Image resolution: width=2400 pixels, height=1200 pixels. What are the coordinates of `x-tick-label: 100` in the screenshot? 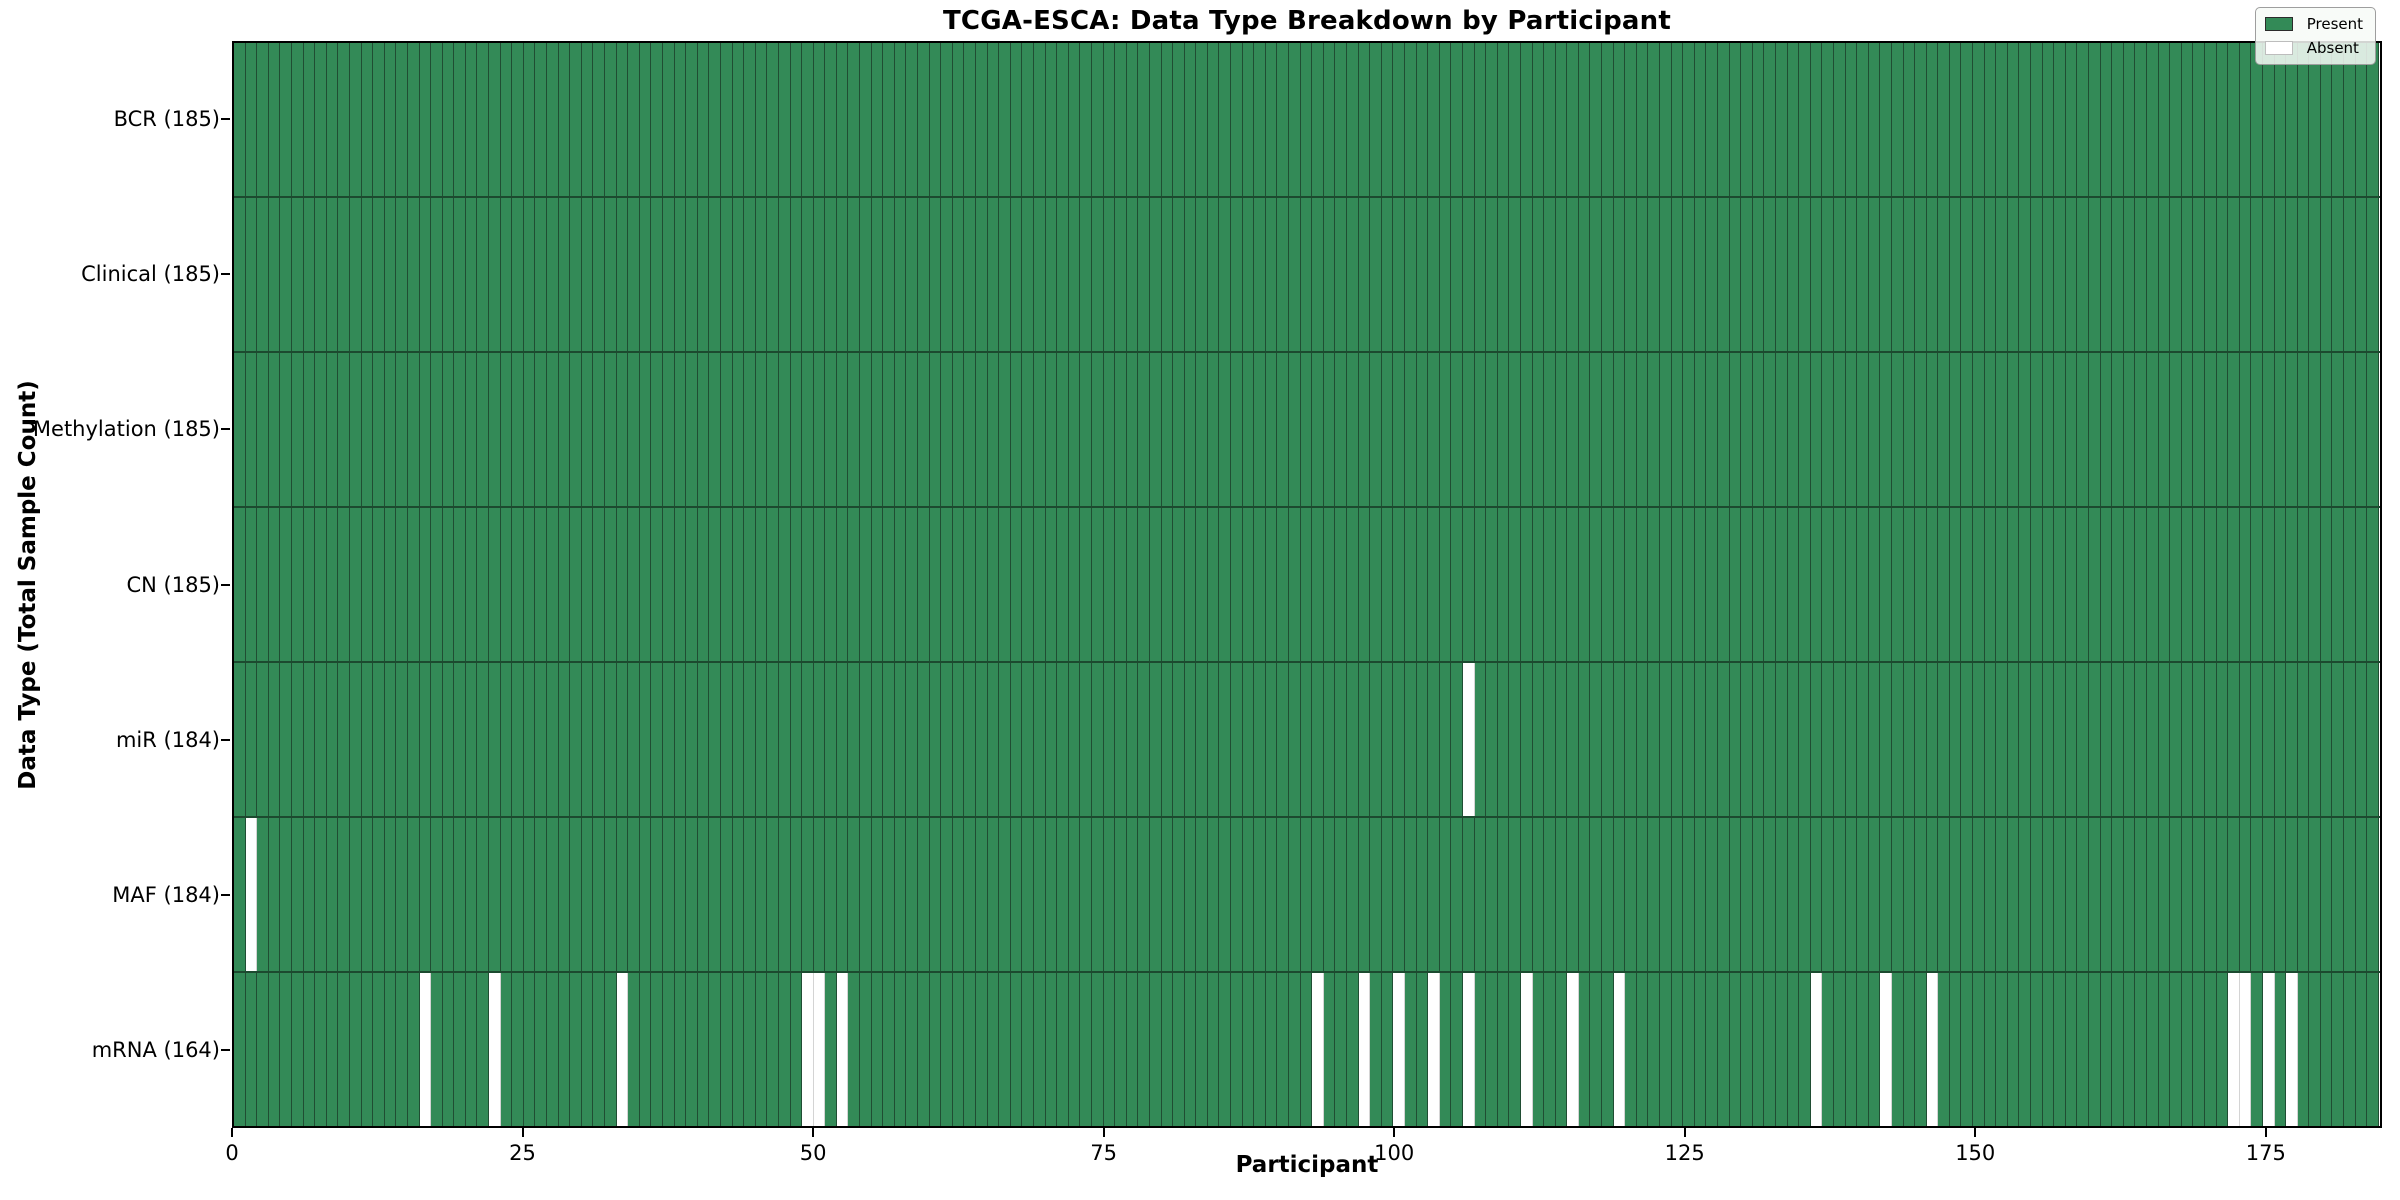 It's located at (1394, 1153).